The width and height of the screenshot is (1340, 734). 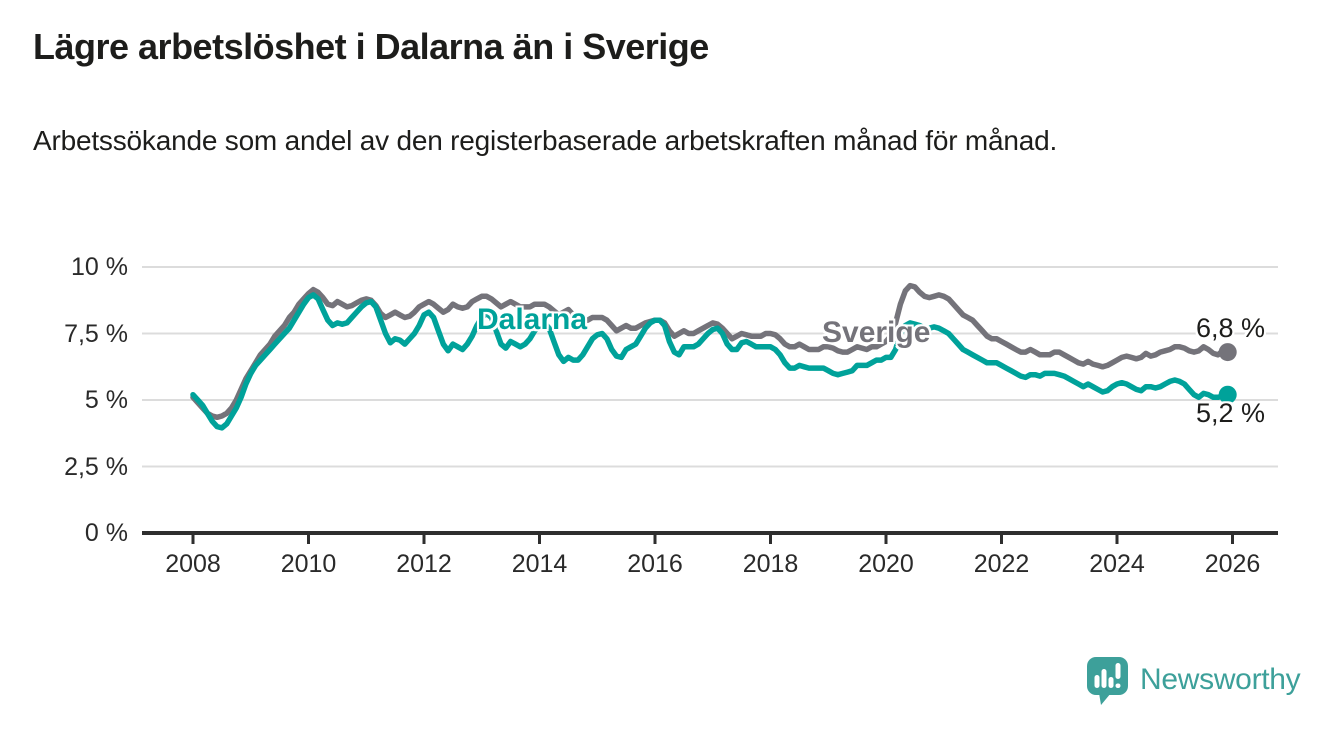 What do you see at coordinates (876, 332) in the screenshot?
I see `series-label-sverige: Sverige` at bounding box center [876, 332].